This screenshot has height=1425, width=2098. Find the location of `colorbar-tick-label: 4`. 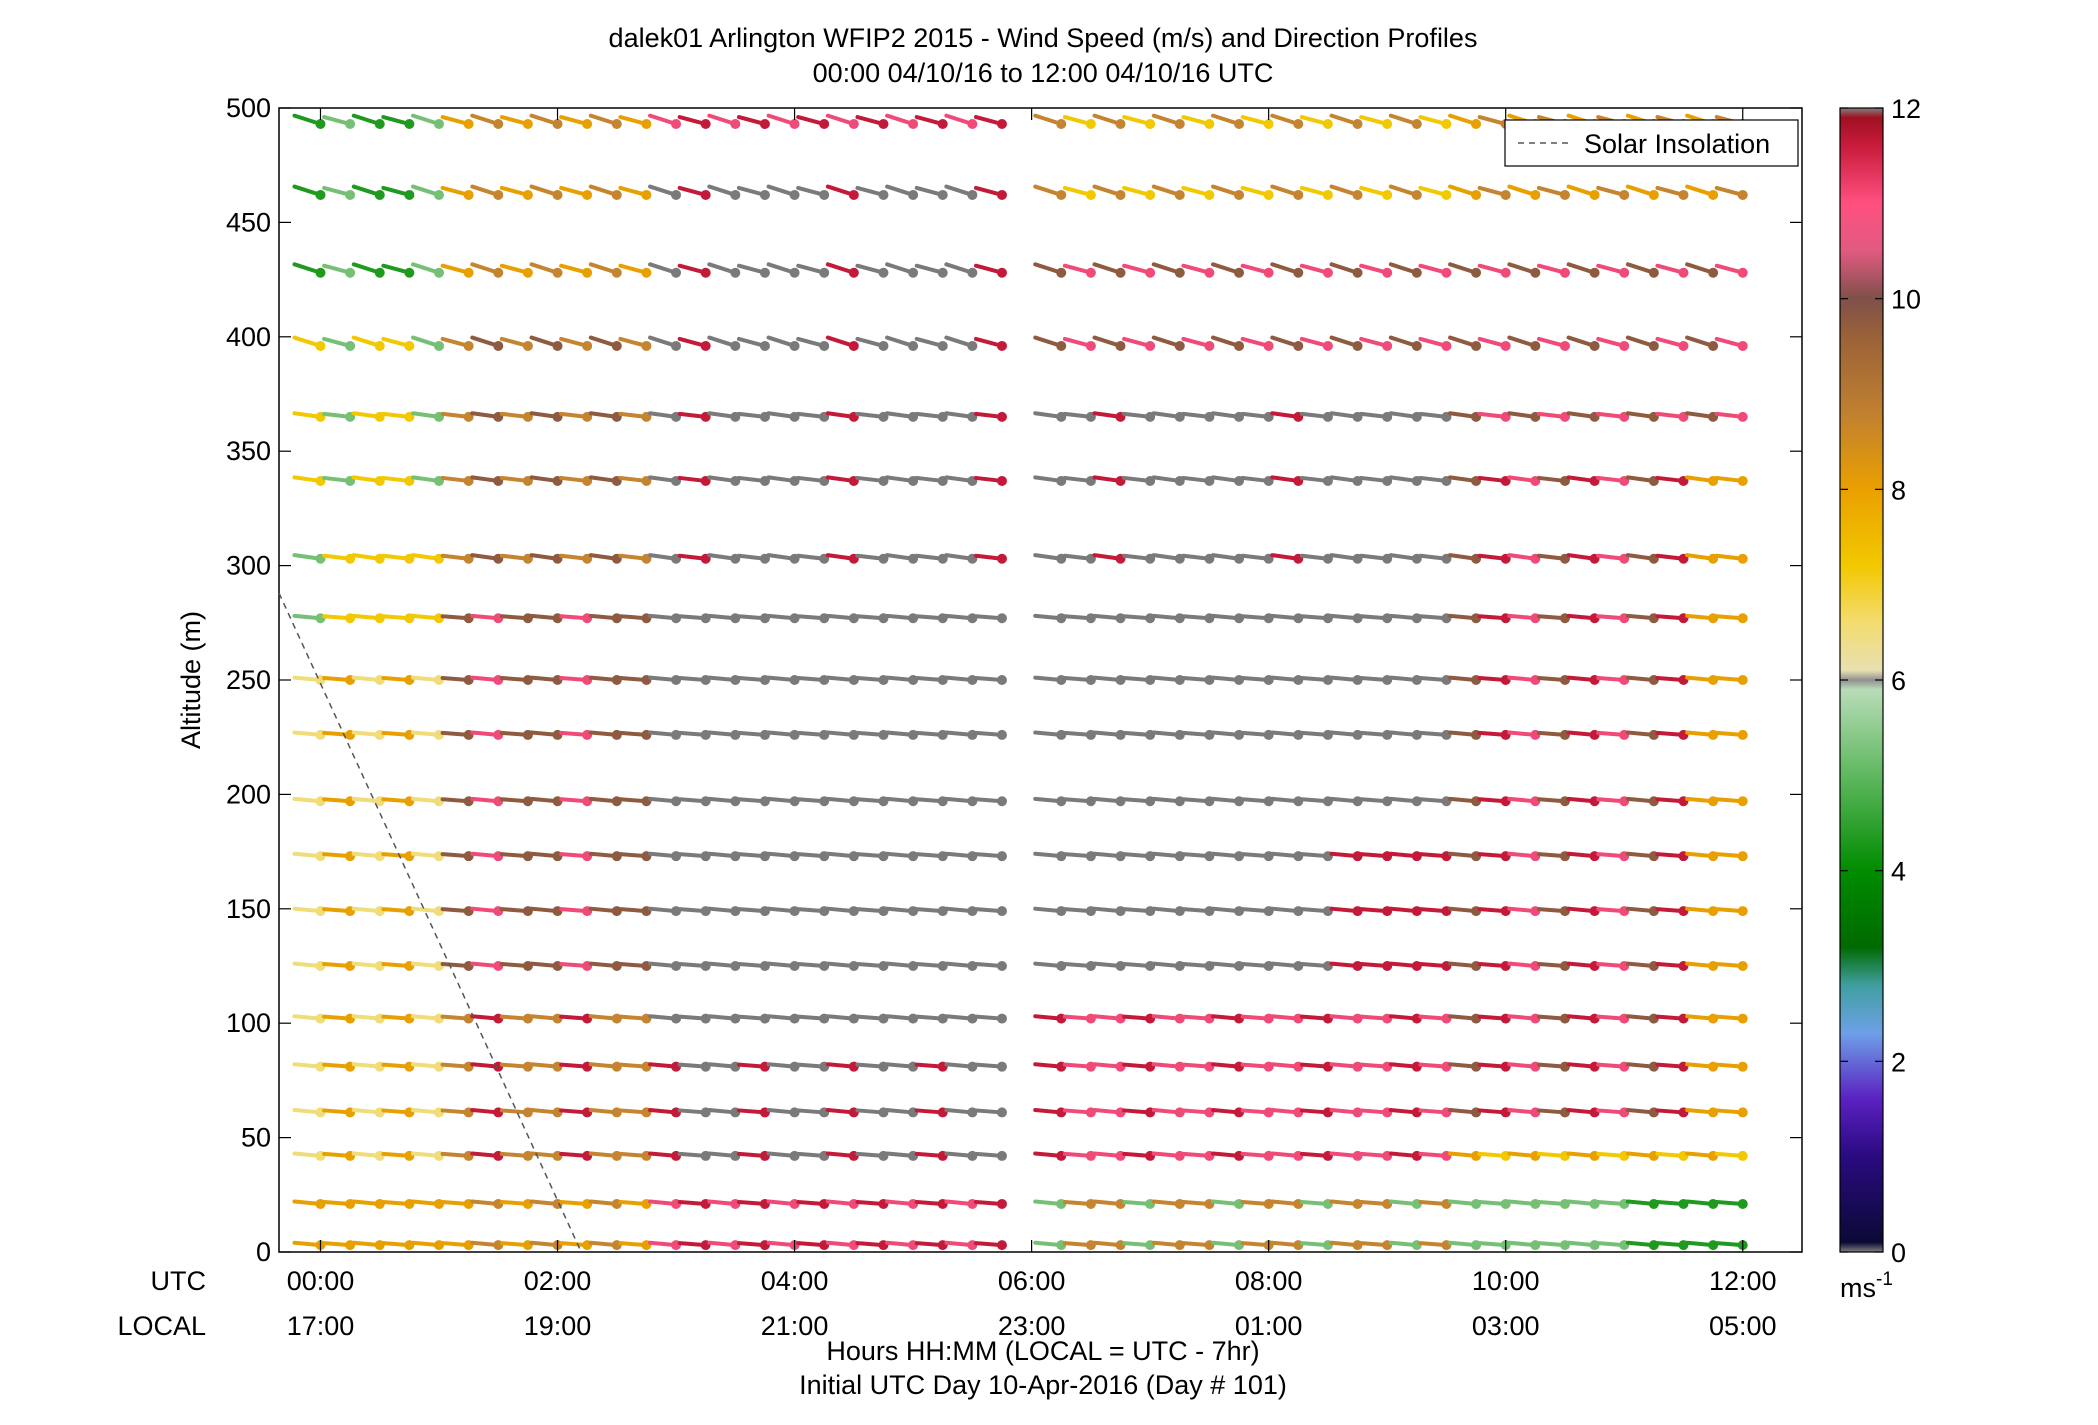

colorbar-tick-label: 4 is located at coordinates (1898, 872).